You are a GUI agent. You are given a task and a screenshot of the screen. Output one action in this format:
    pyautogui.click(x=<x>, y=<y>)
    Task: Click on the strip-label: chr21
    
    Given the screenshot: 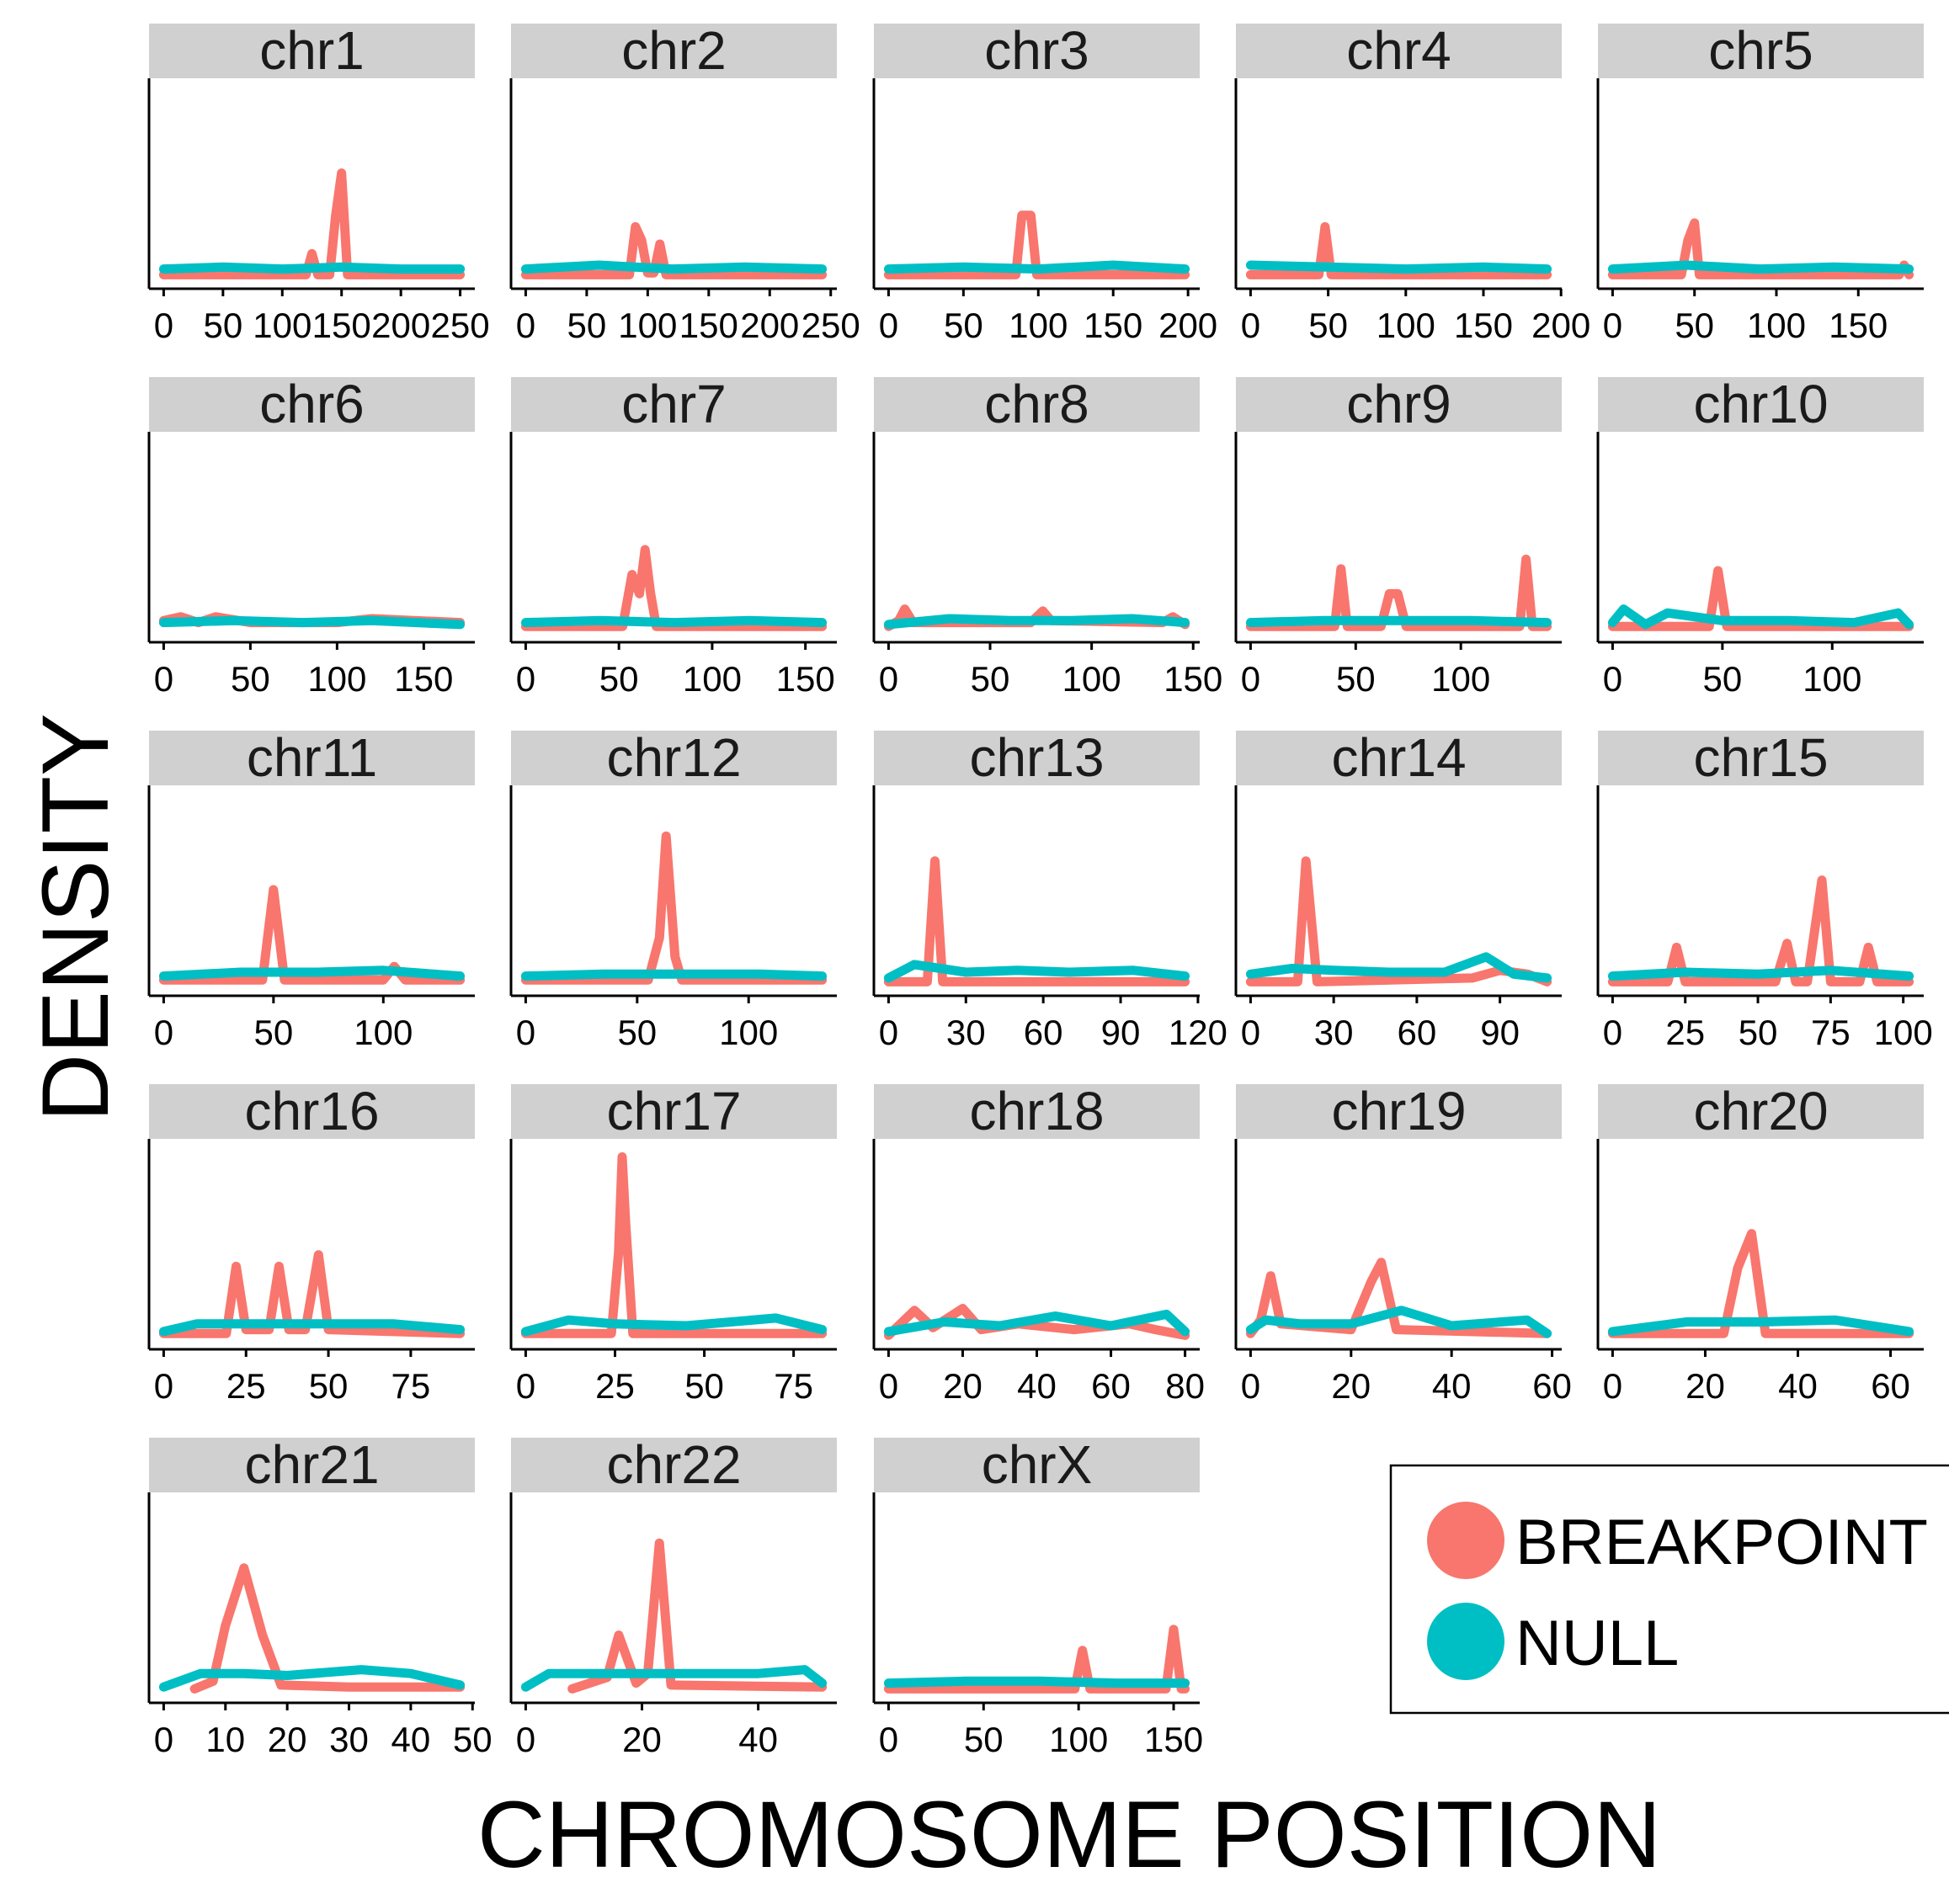 What is the action you would take?
    pyautogui.click(x=311, y=1464)
    